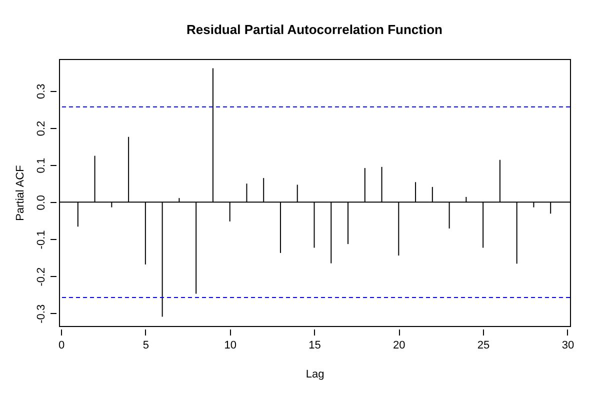 This screenshot has height=400, width=600. Describe the element at coordinates (315, 374) in the screenshot. I see `x-axis-title: Lag` at that location.